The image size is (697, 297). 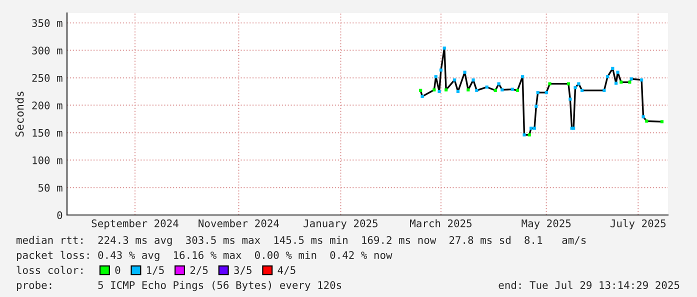 I want to click on text: packet loss: 0.43 % avg 16.16 % max 0.00 % min 0.42 % now, so click(x=204, y=256).